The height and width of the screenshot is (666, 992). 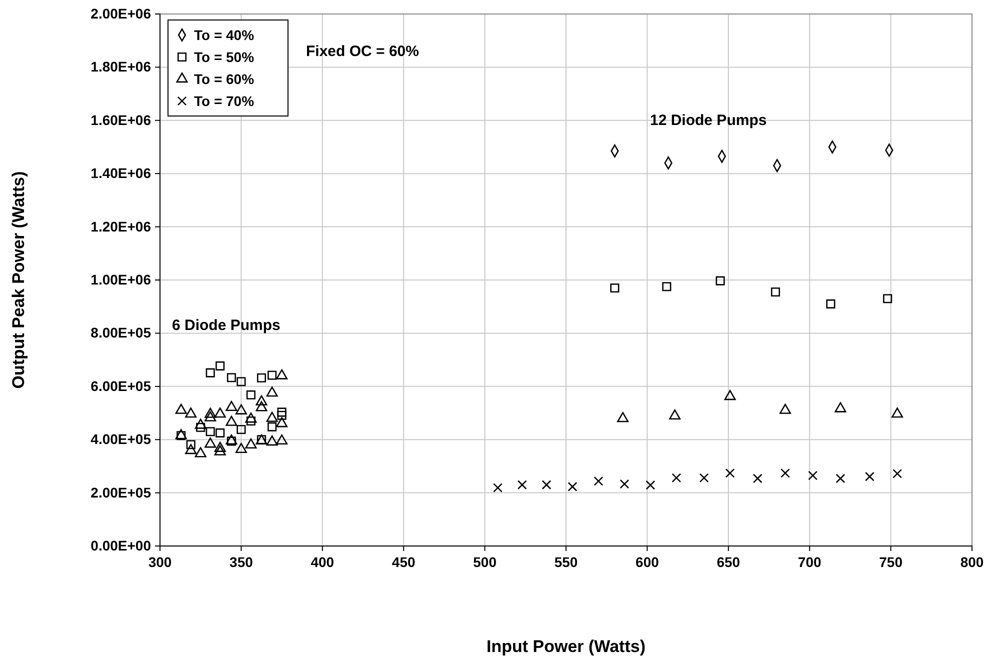 What do you see at coordinates (226, 325) in the screenshot?
I see `annotation: 6 Diode Pumps` at bounding box center [226, 325].